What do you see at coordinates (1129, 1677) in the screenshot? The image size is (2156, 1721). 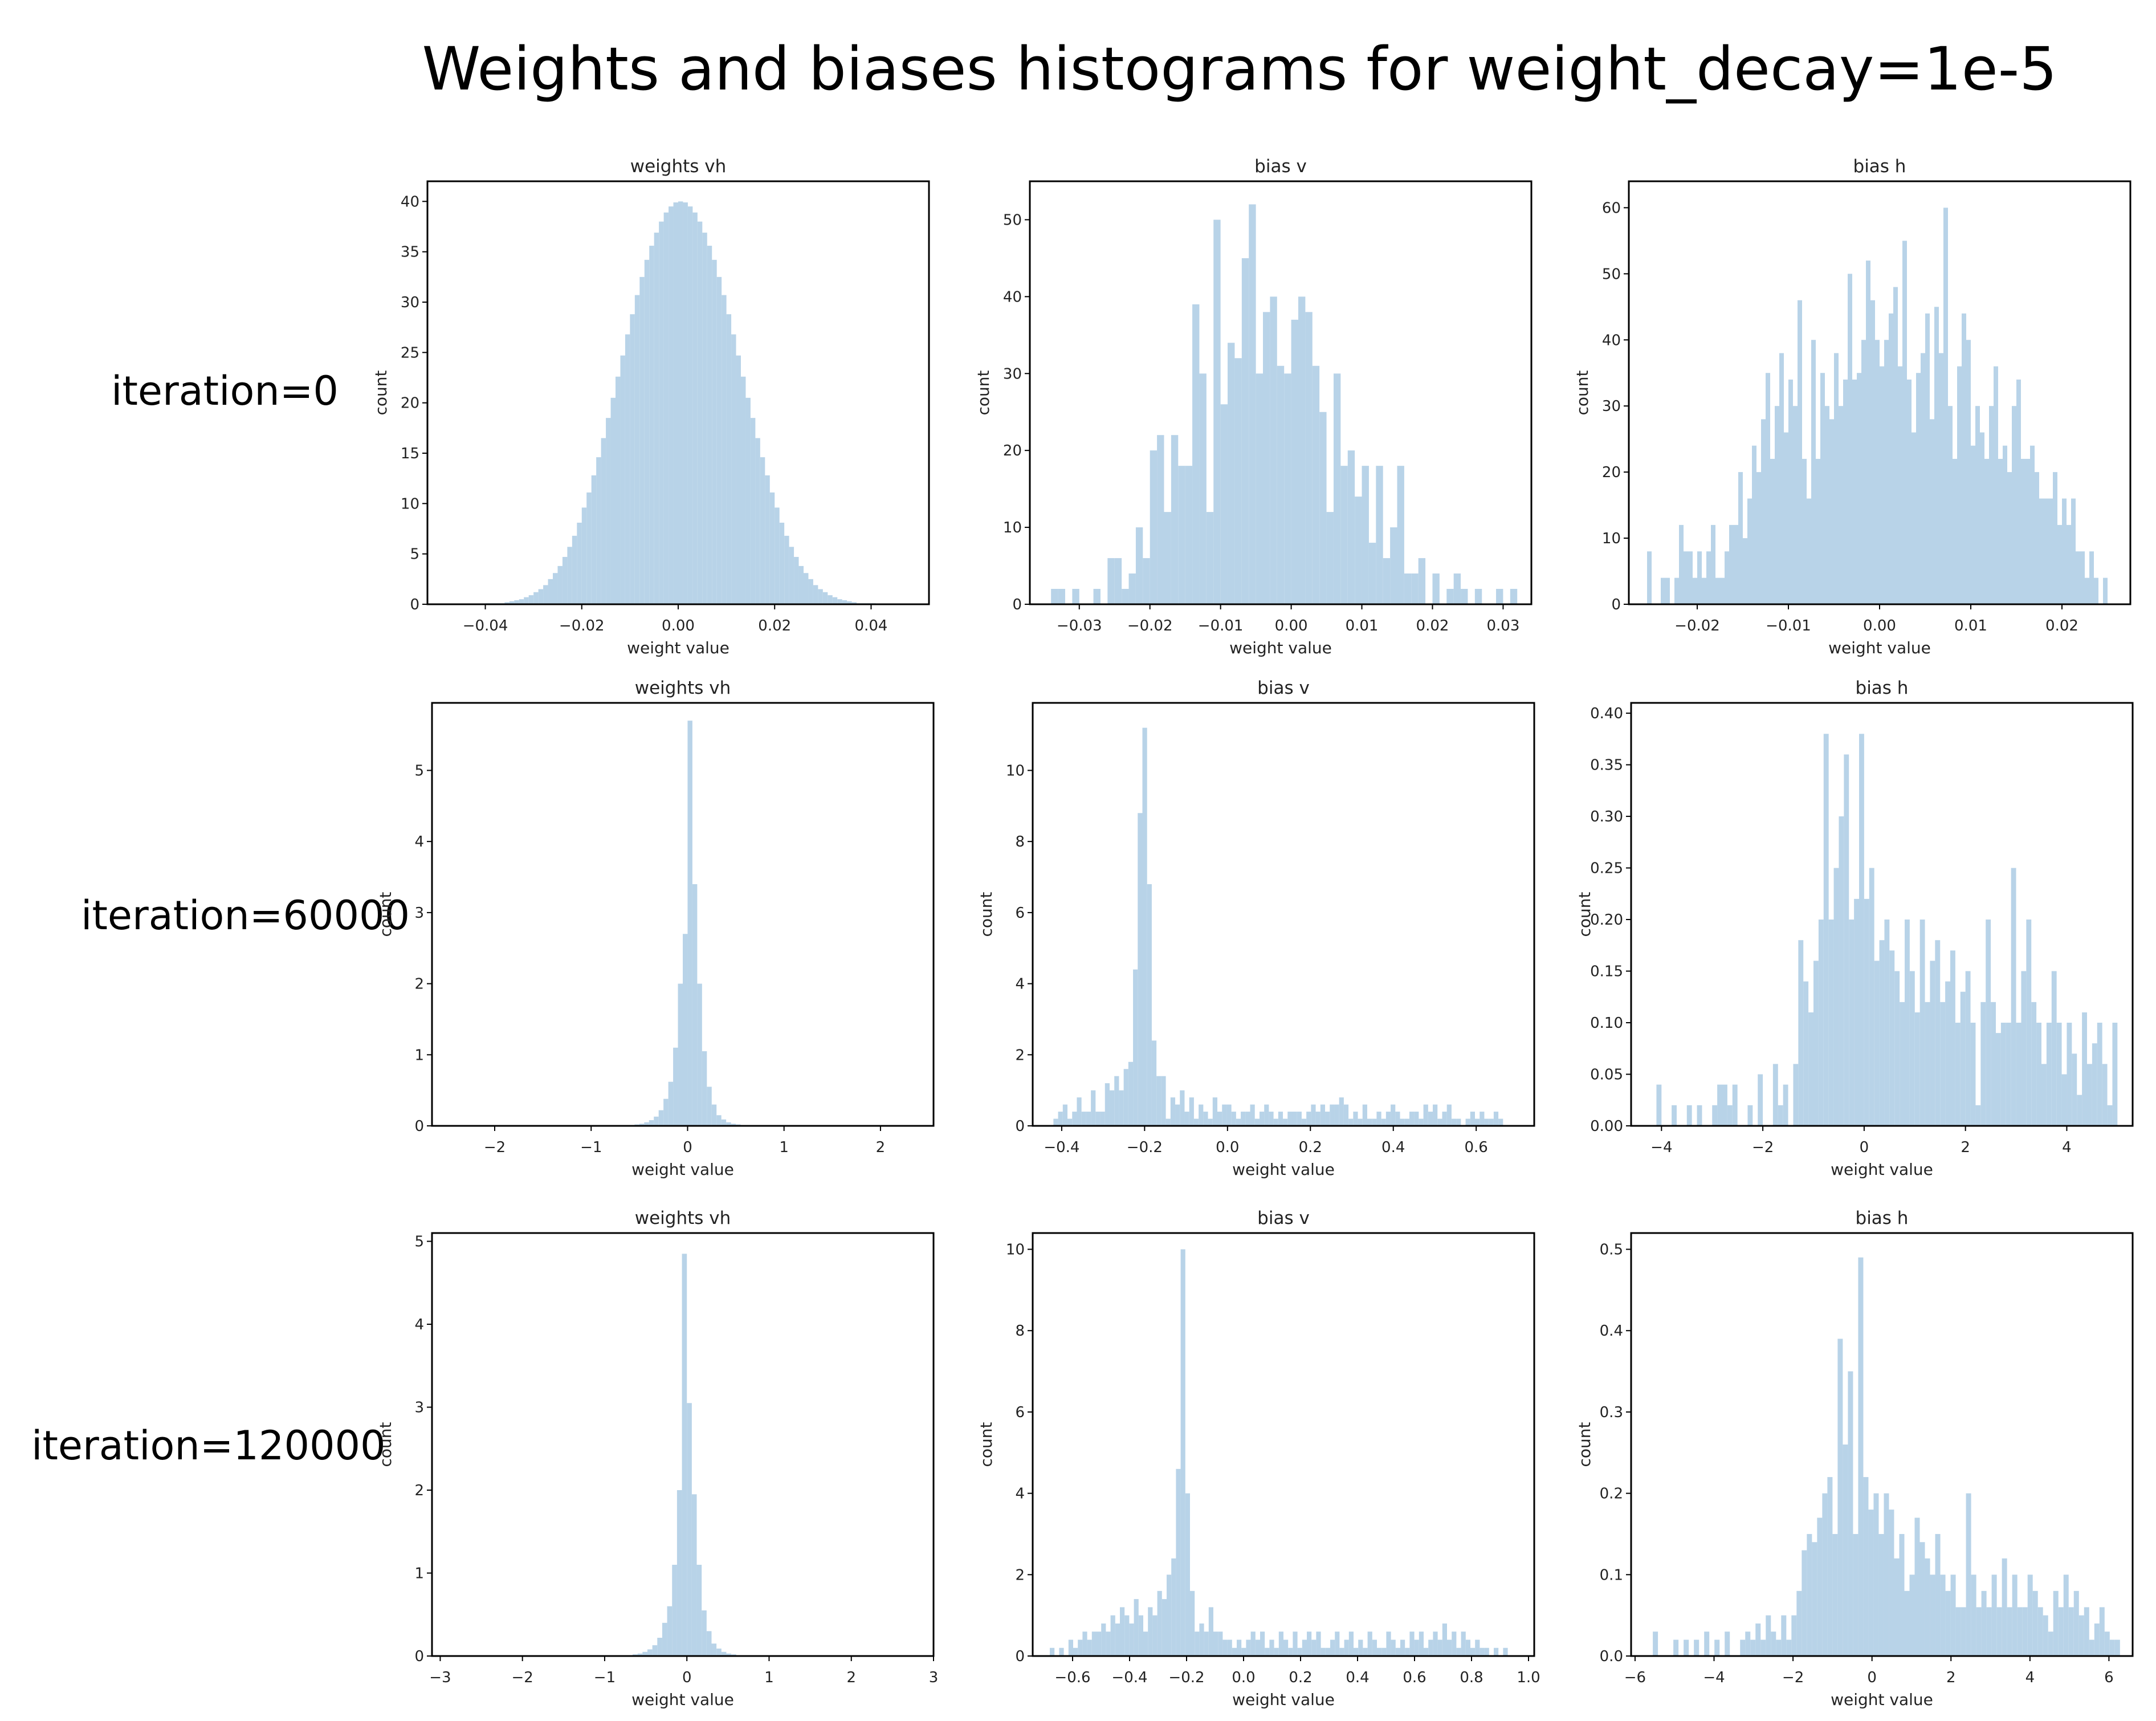 I see `x-tick-label: −0.4` at bounding box center [1129, 1677].